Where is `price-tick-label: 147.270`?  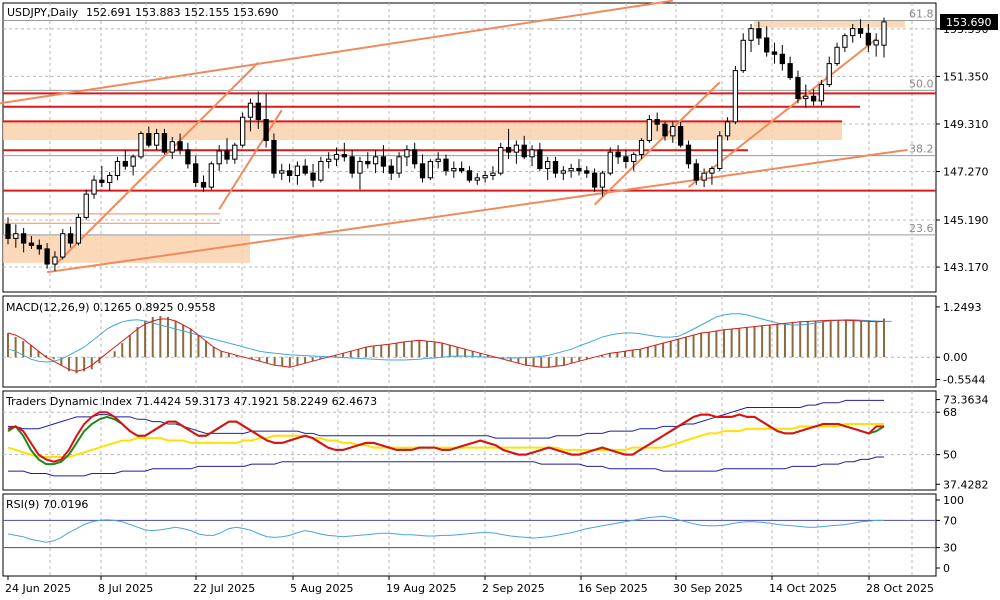
price-tick-label: 147.270 is located at coordinates (966, 172).